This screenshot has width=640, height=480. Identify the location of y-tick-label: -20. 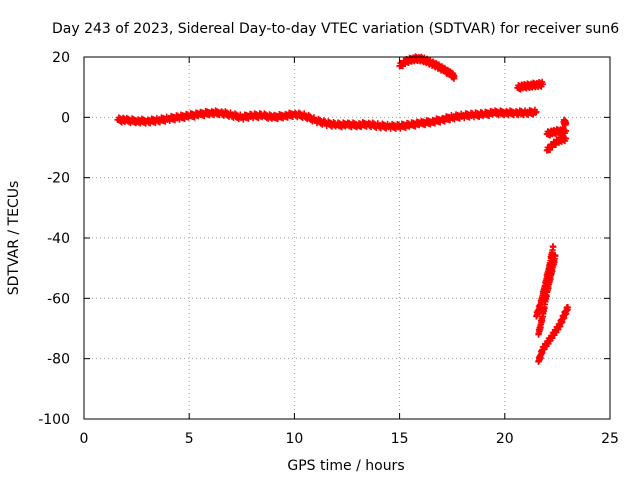
(58, 179).